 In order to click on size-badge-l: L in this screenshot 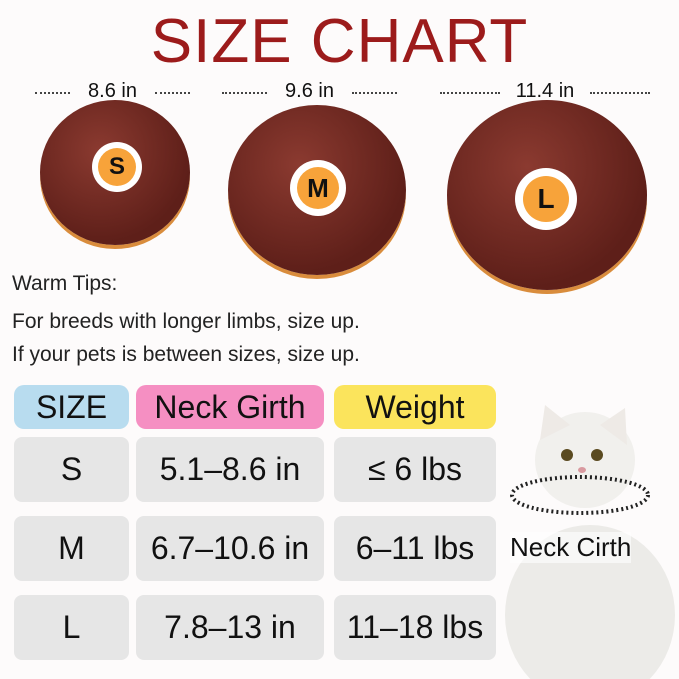, I will do `click(546, 199)`.